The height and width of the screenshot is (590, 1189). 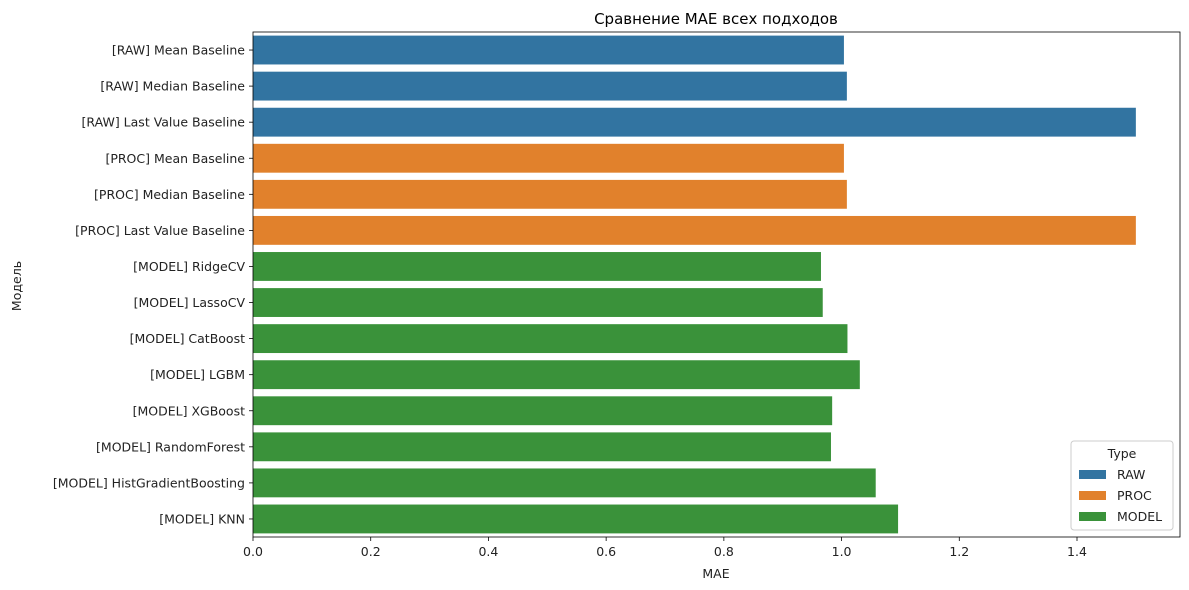 What do you see at coordinates (959, 551) in the screenshot?
I see `x-tick-label: 1.2` at bounding box center [959, 551].